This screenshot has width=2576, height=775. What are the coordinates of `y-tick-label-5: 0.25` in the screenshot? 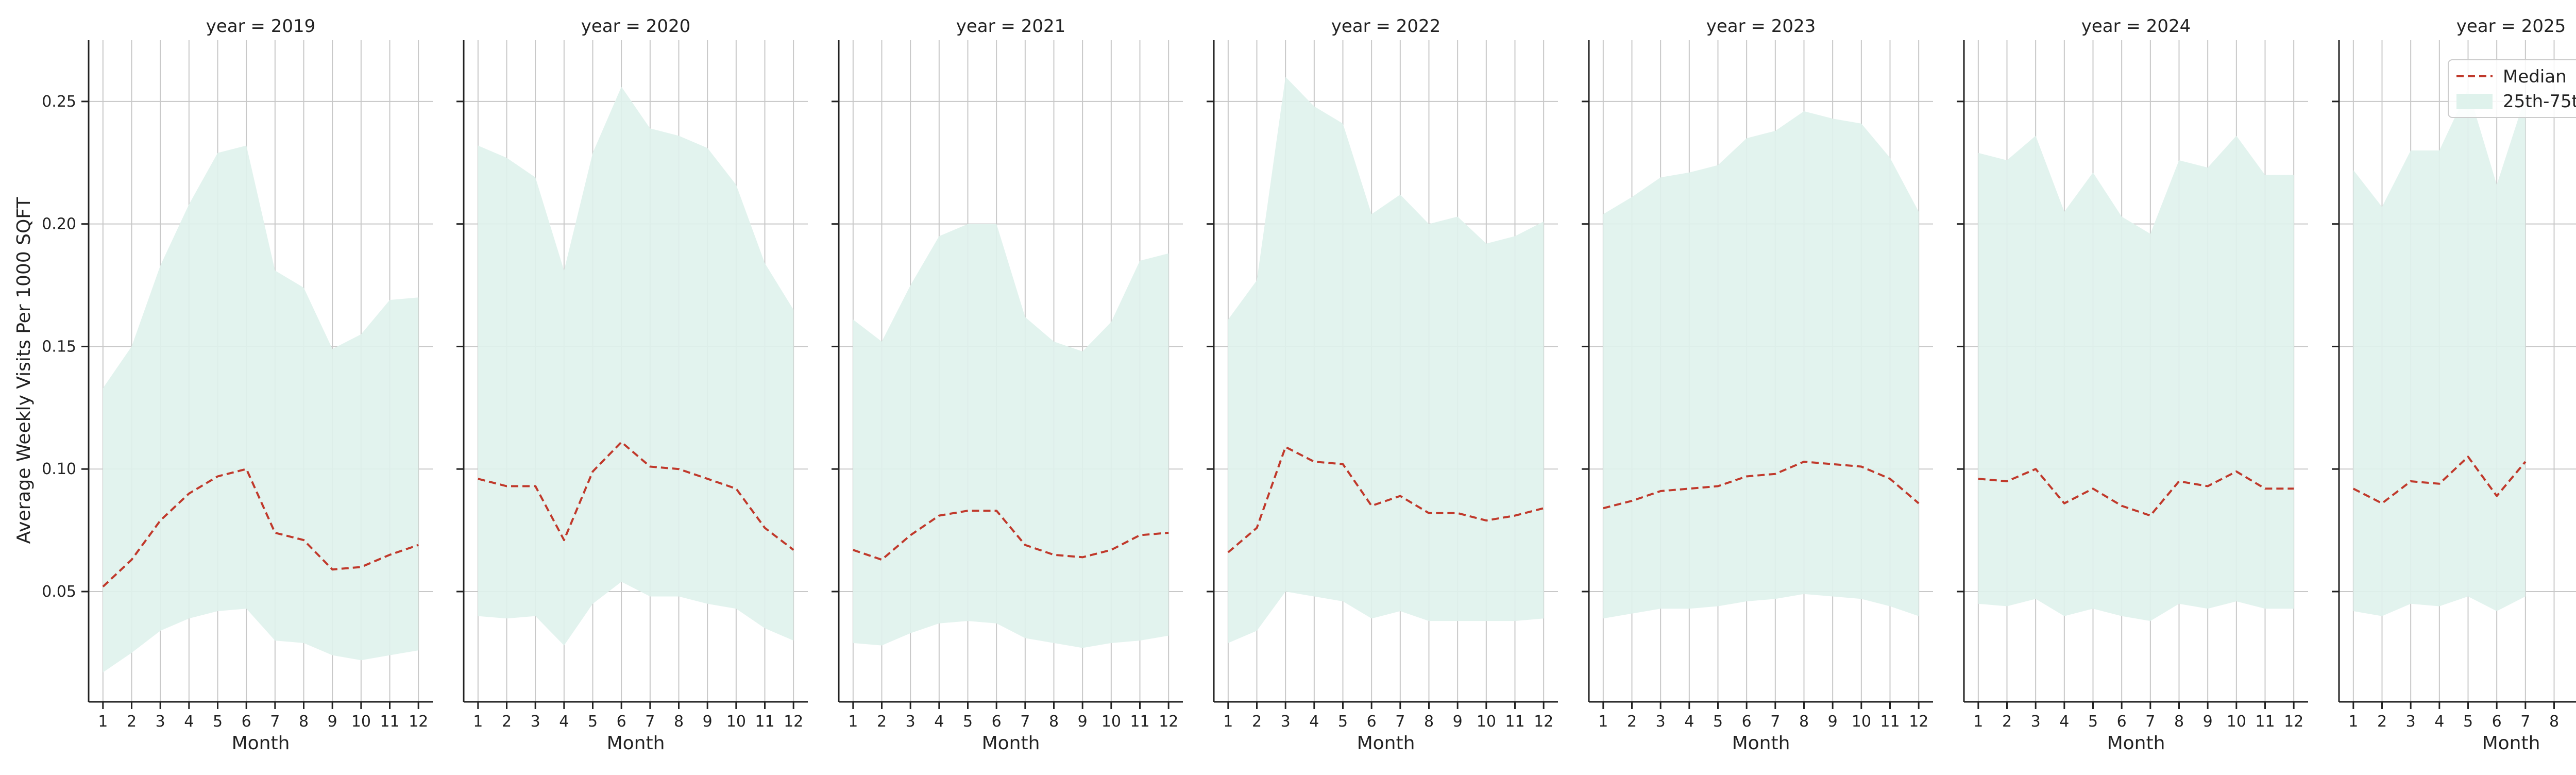 It's located at (59, 102).